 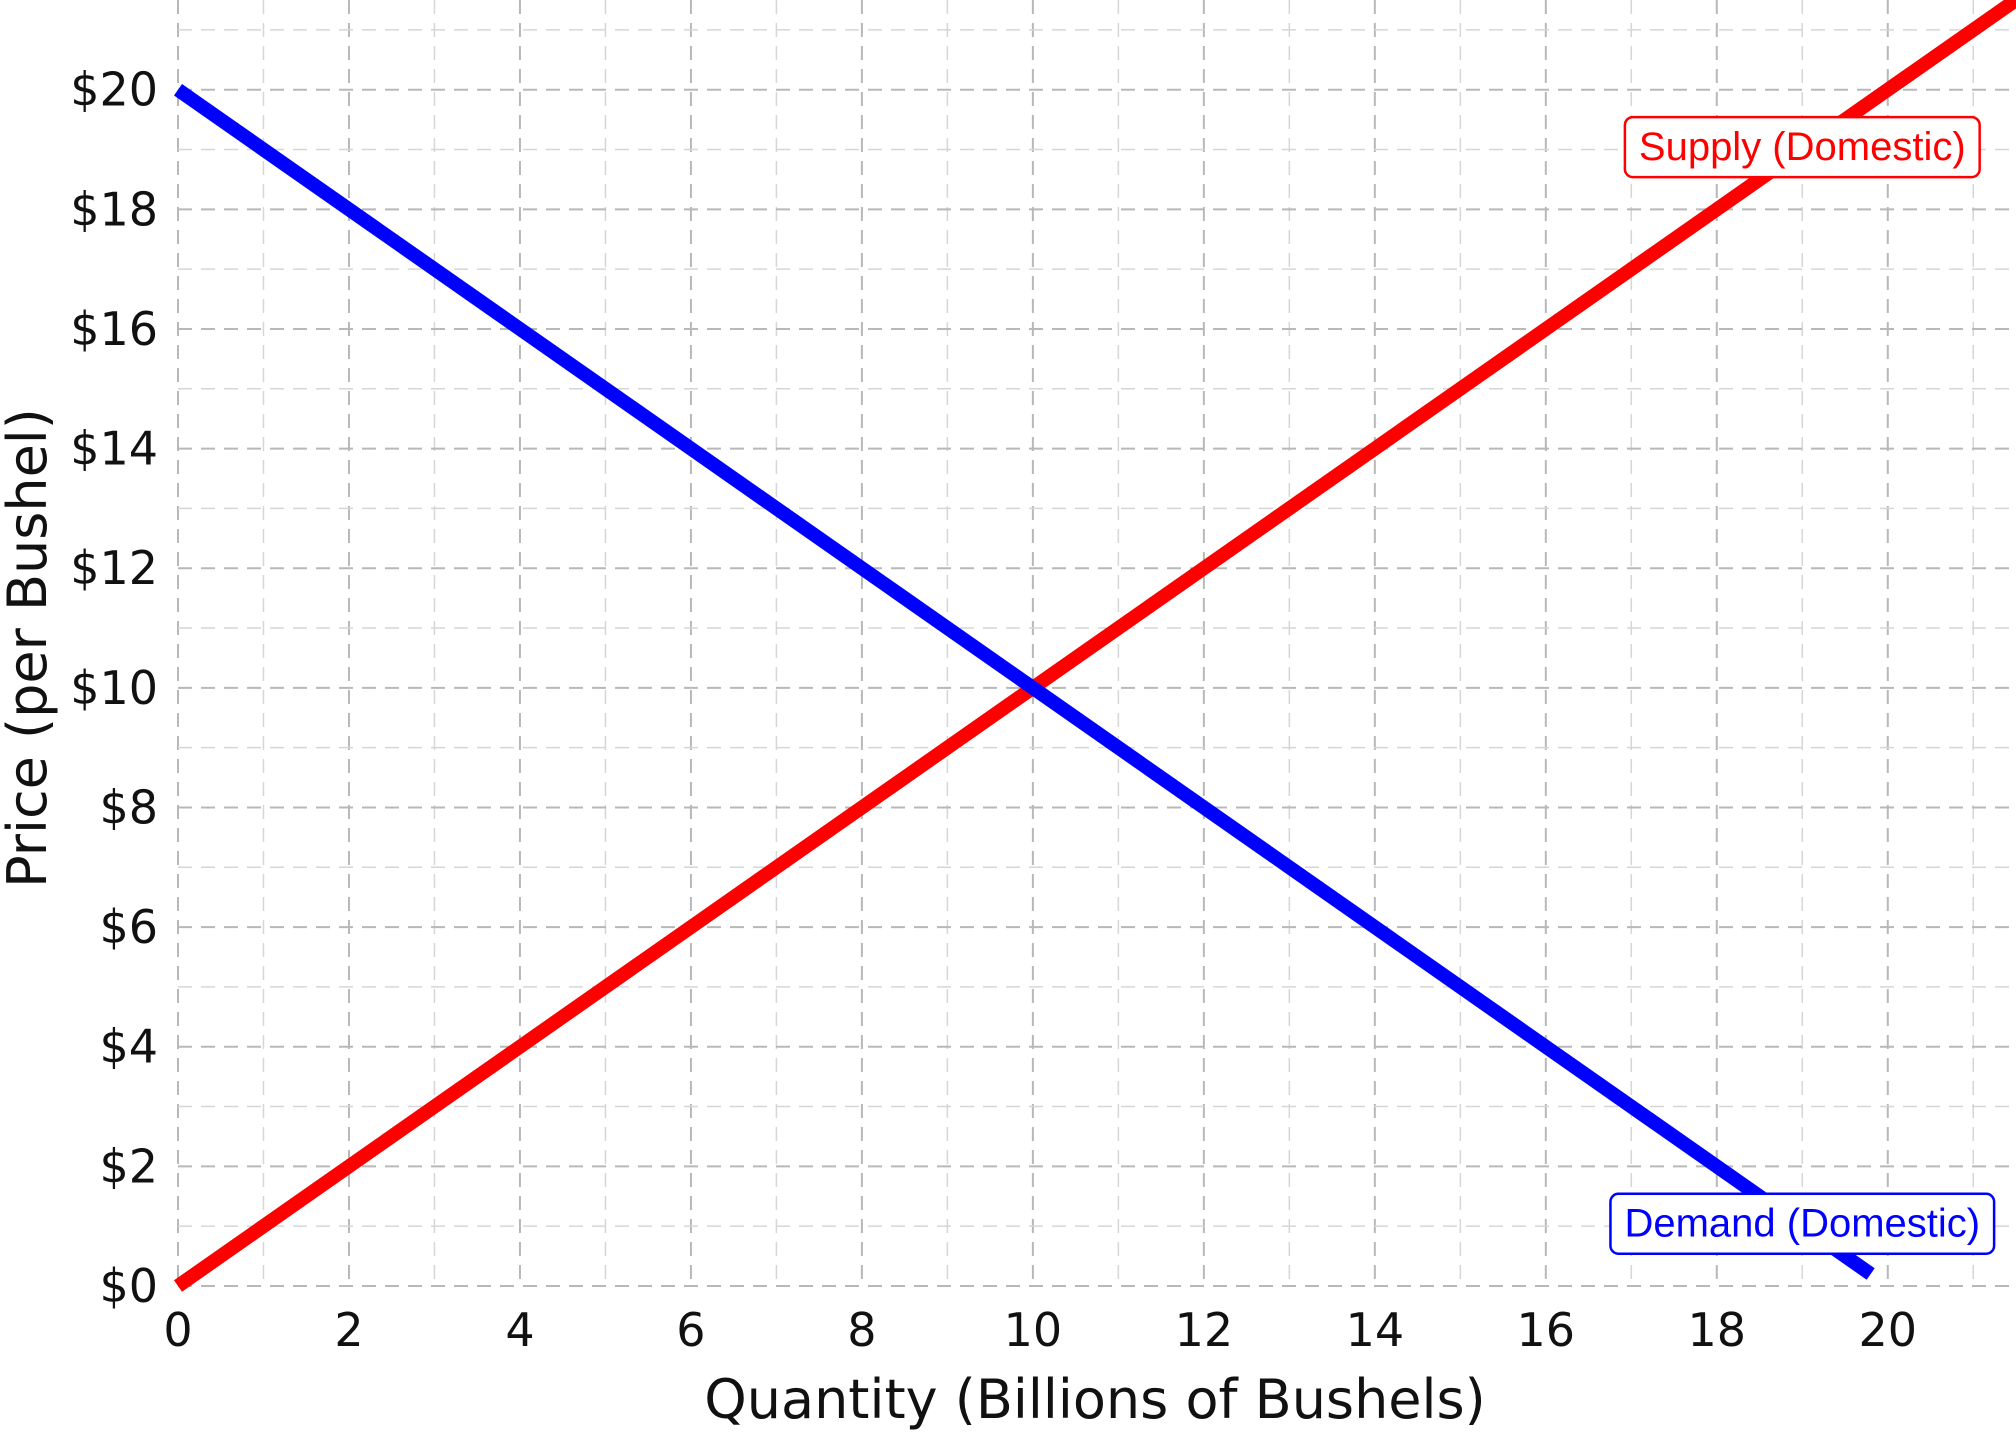 I want to click on x-tick-label: 8, so click(x=861, y=1330).